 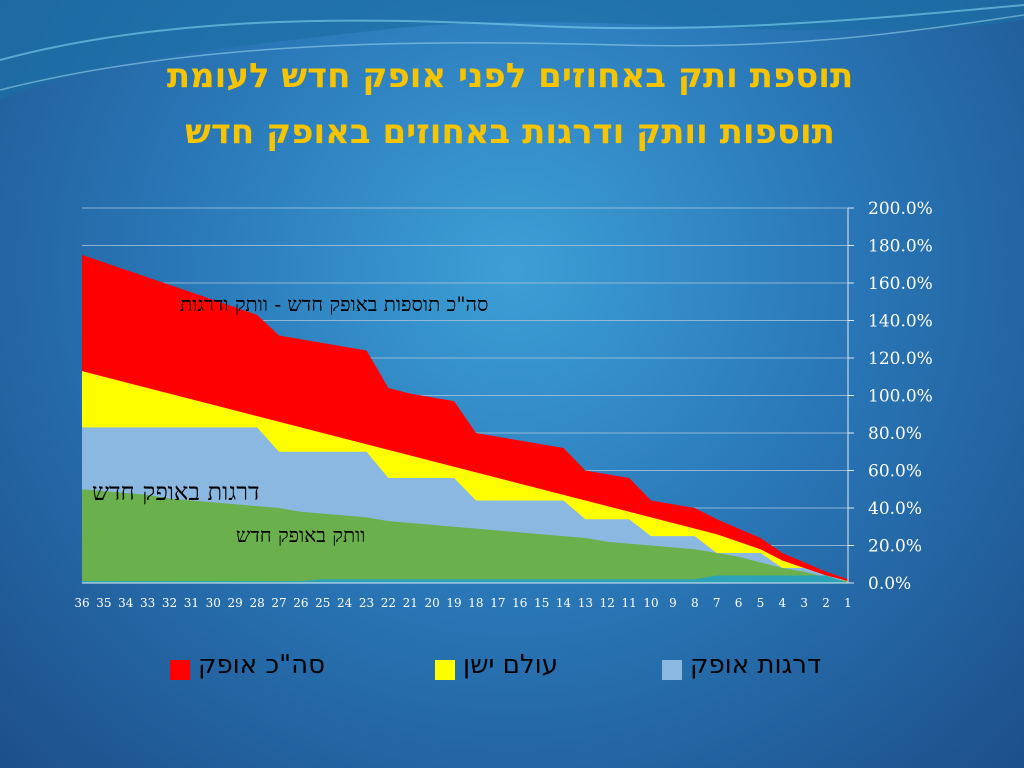 I want to click on x-tick-label: 12, so click(x=607, y=603).